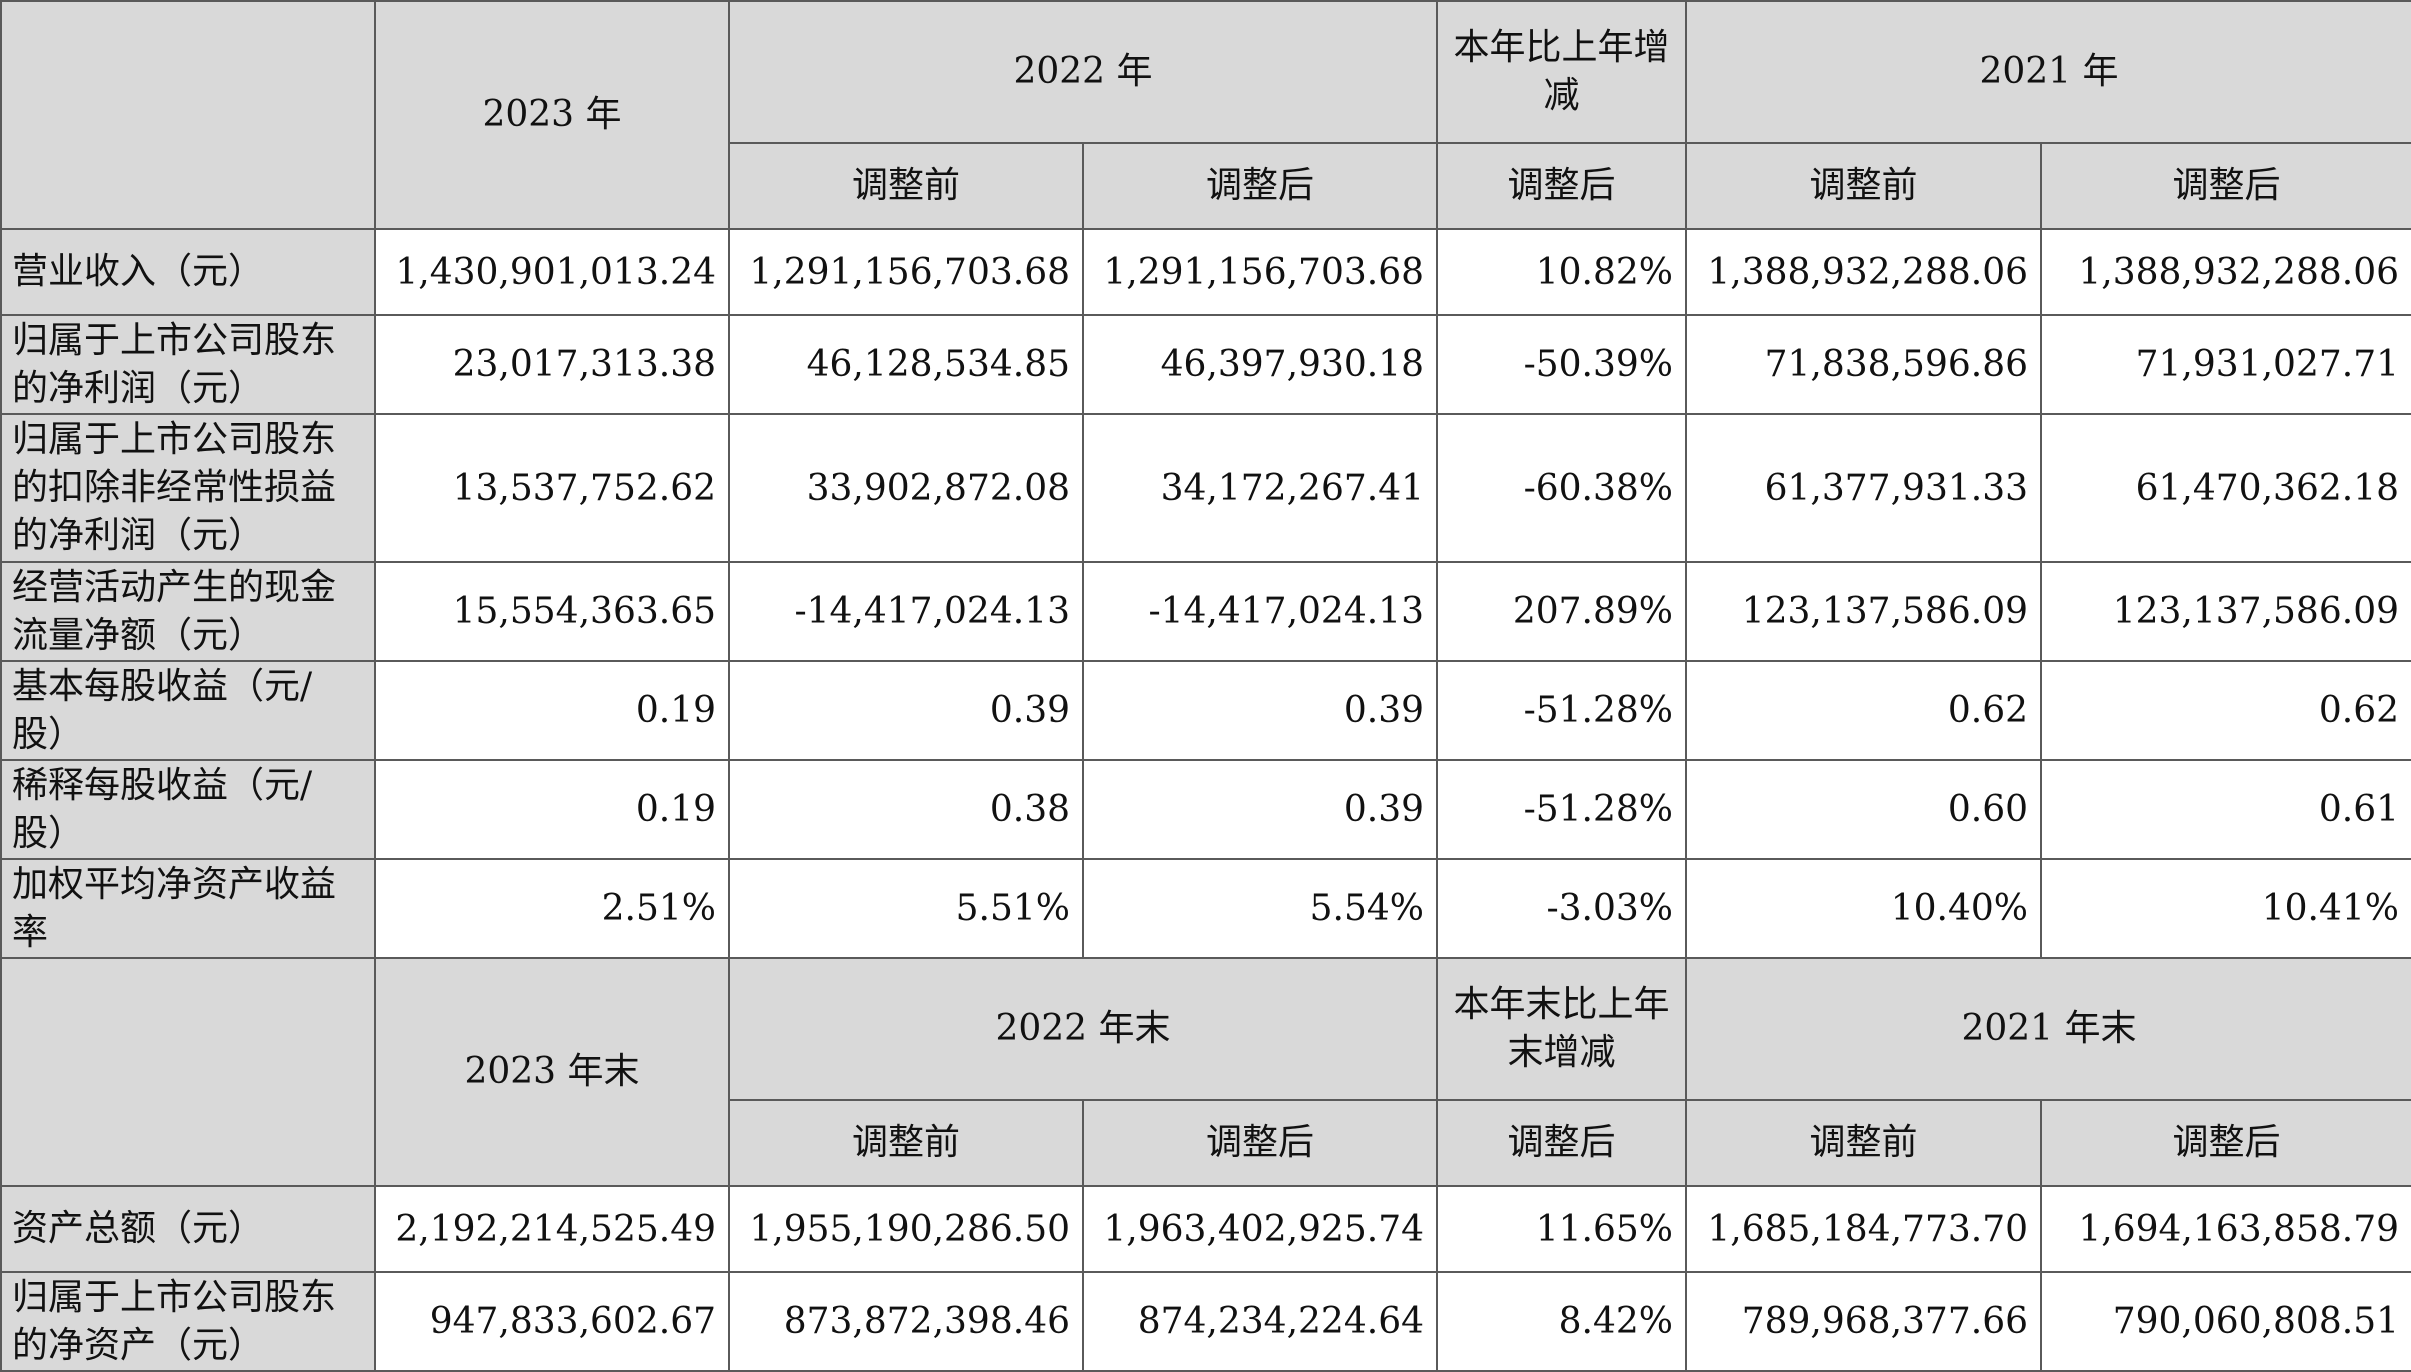 This screenshot has width=2411, height=1372. I want to click on header-year-end-2022: 2022 年末, so click(1083, 1029).